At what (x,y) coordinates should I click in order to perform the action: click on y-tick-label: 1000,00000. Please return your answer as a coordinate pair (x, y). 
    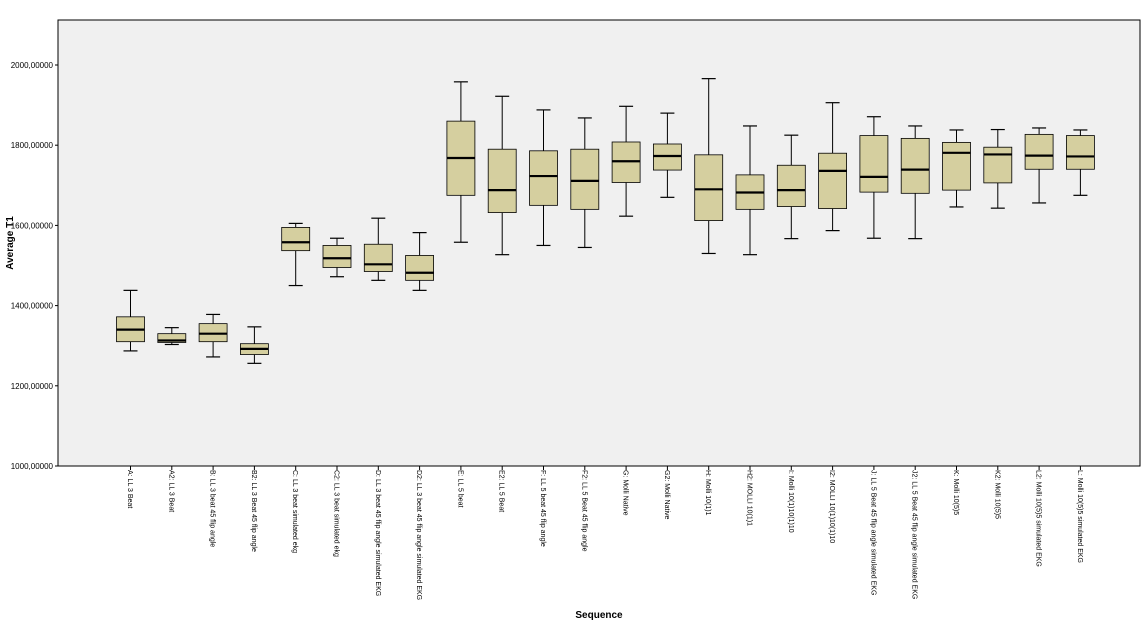
    Looking at the image, I should click on (32, 466).